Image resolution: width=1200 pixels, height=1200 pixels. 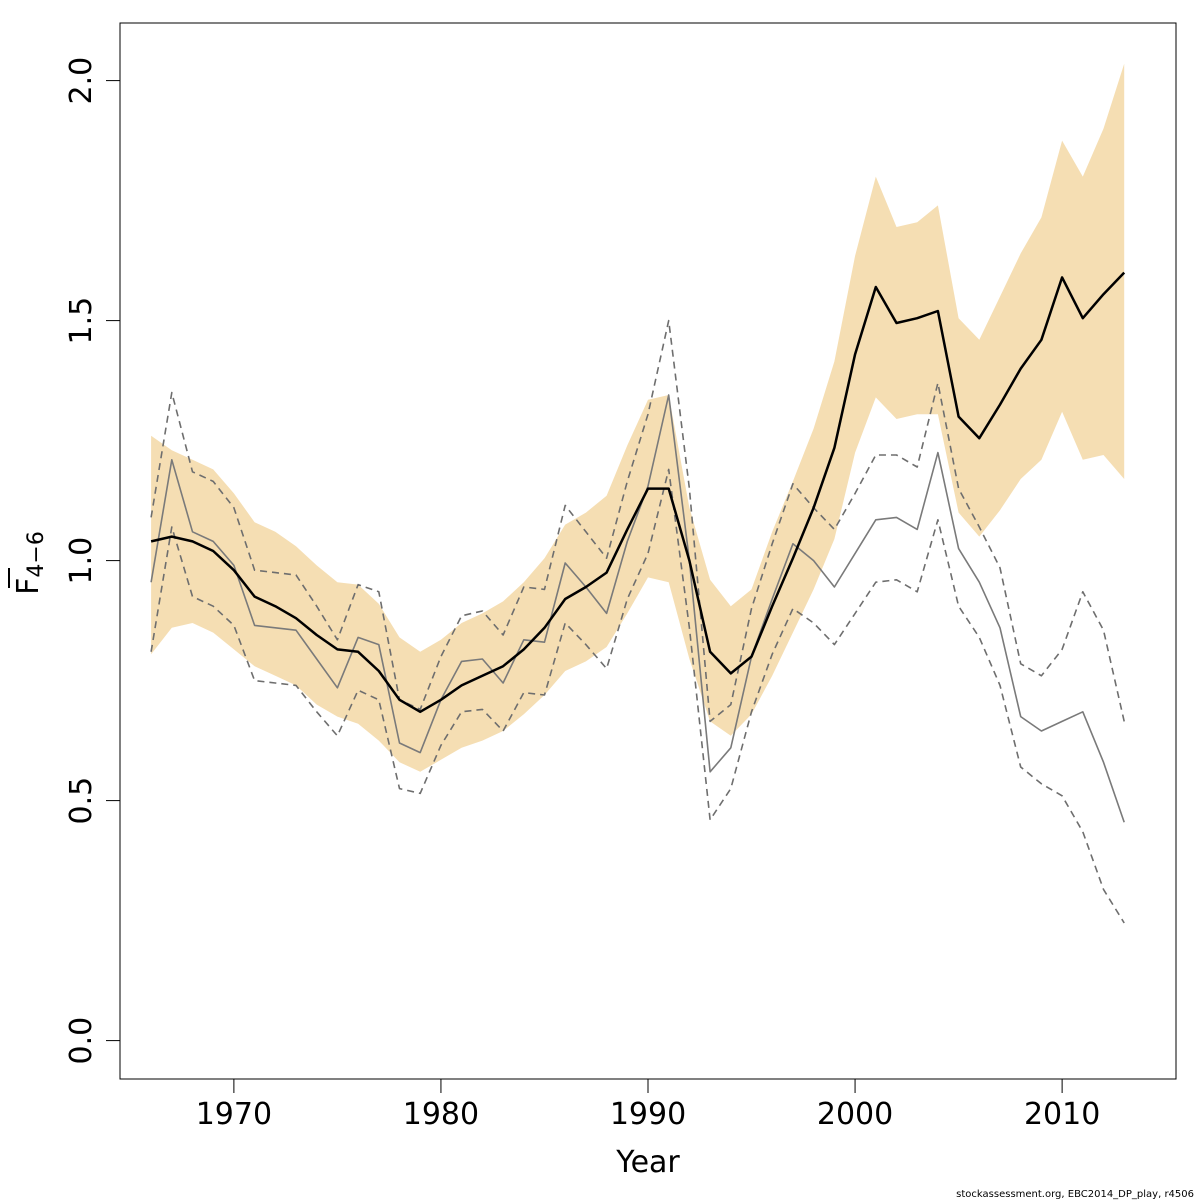 I want to click on y-tick-label: 0.0, so click(x=81, y=1041).